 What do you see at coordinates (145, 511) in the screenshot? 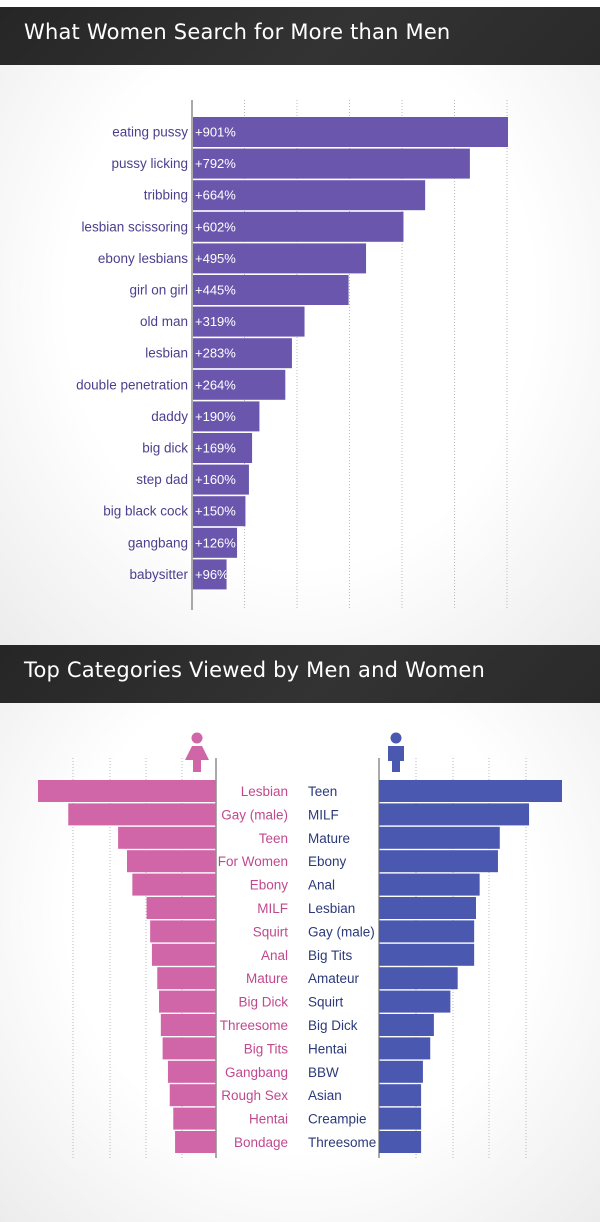
I see `category-label: big black cock` at bounding box center [145, 511].